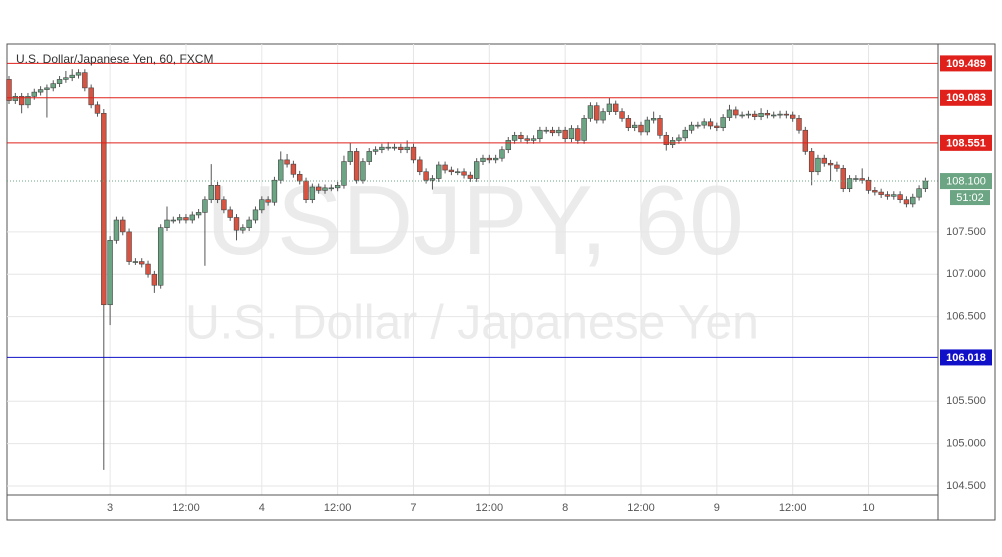  What do you see at coordinates (110, 508) in the screenshot?
I see `x-tick-label: 3` at bounding box center [110, 508].